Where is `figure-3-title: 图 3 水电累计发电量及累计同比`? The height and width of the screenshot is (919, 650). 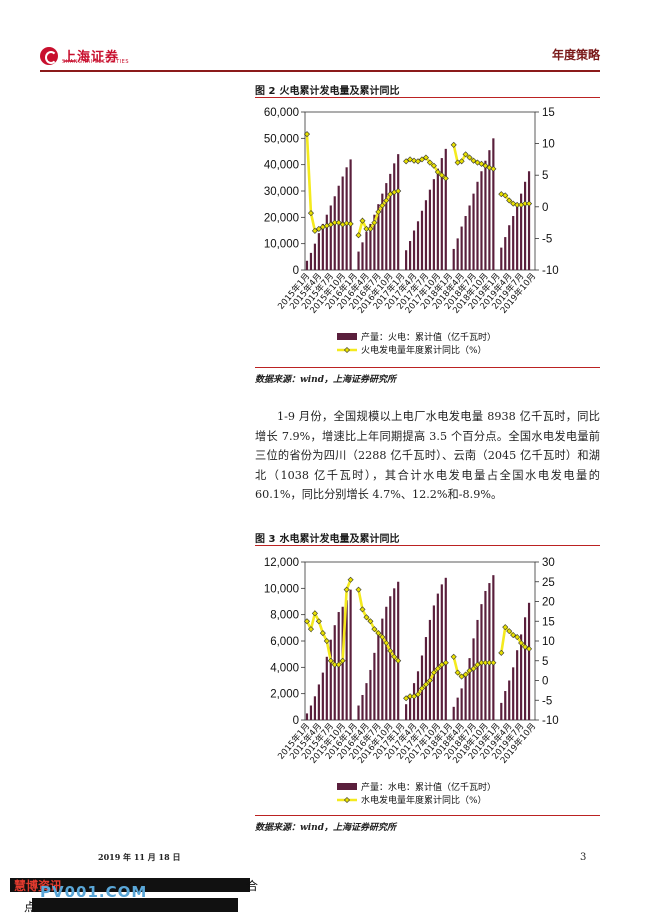
figure-3-title: 图 3 水电累计发电量及累计同比 is located at coordinates (327, 537).